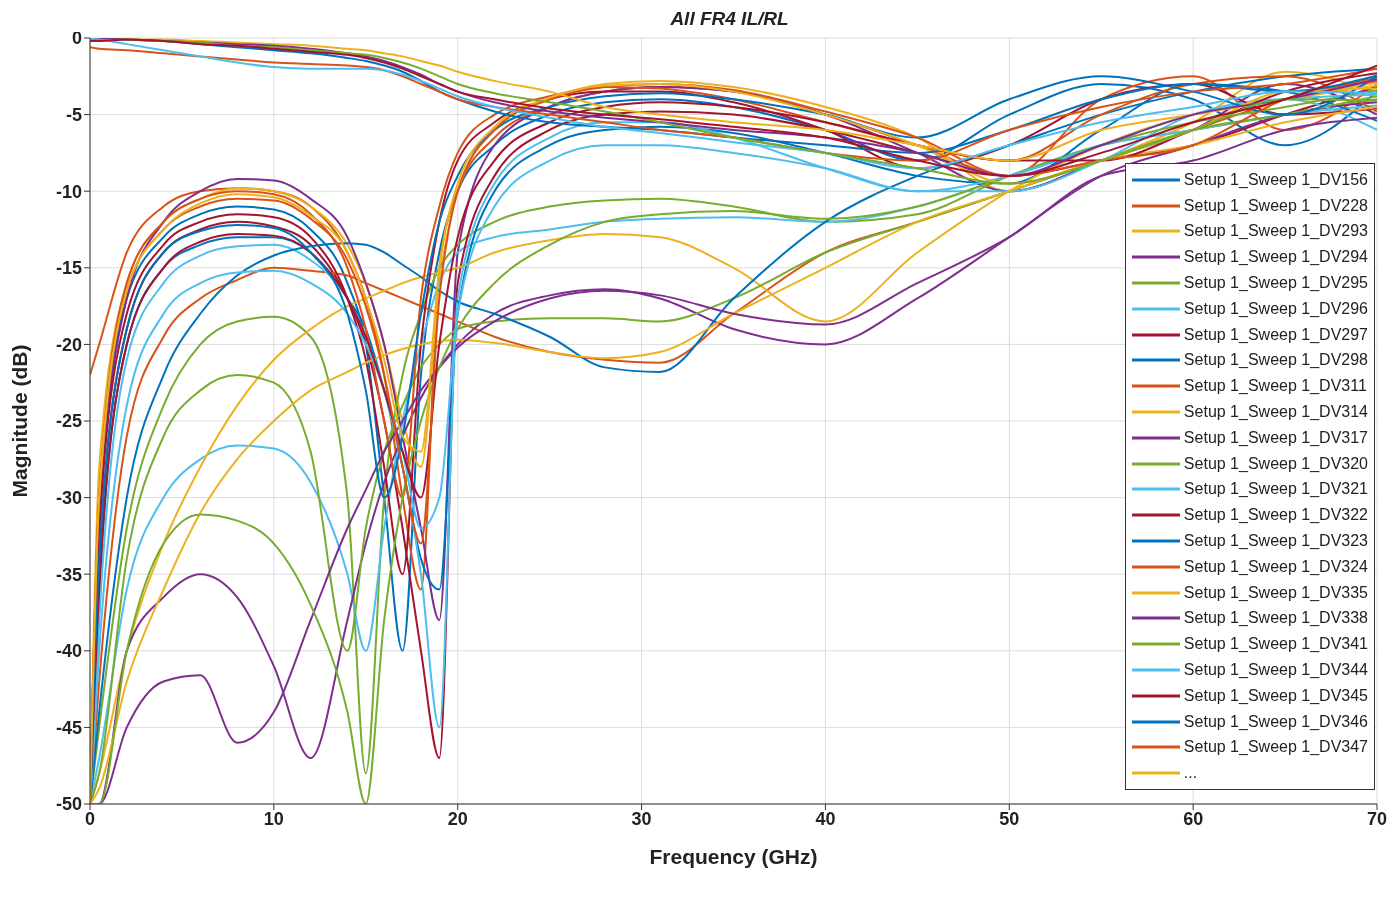 Image resolution: width=1399 pixels, height=908 pixels. What do you see at coordinates (825, 818) in the screenshot?
I see `x-tick-label: 40` at bounding box center [825, 818].